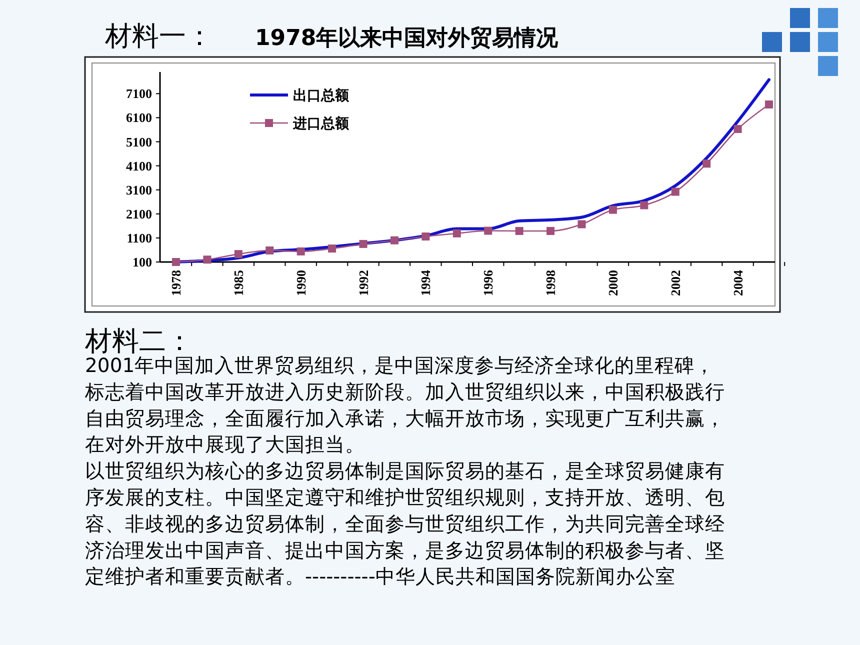 Image resolution: width=860 pixels, height=645 pixels. I want to click on y-tick-label: 7100, so click(139, 94).